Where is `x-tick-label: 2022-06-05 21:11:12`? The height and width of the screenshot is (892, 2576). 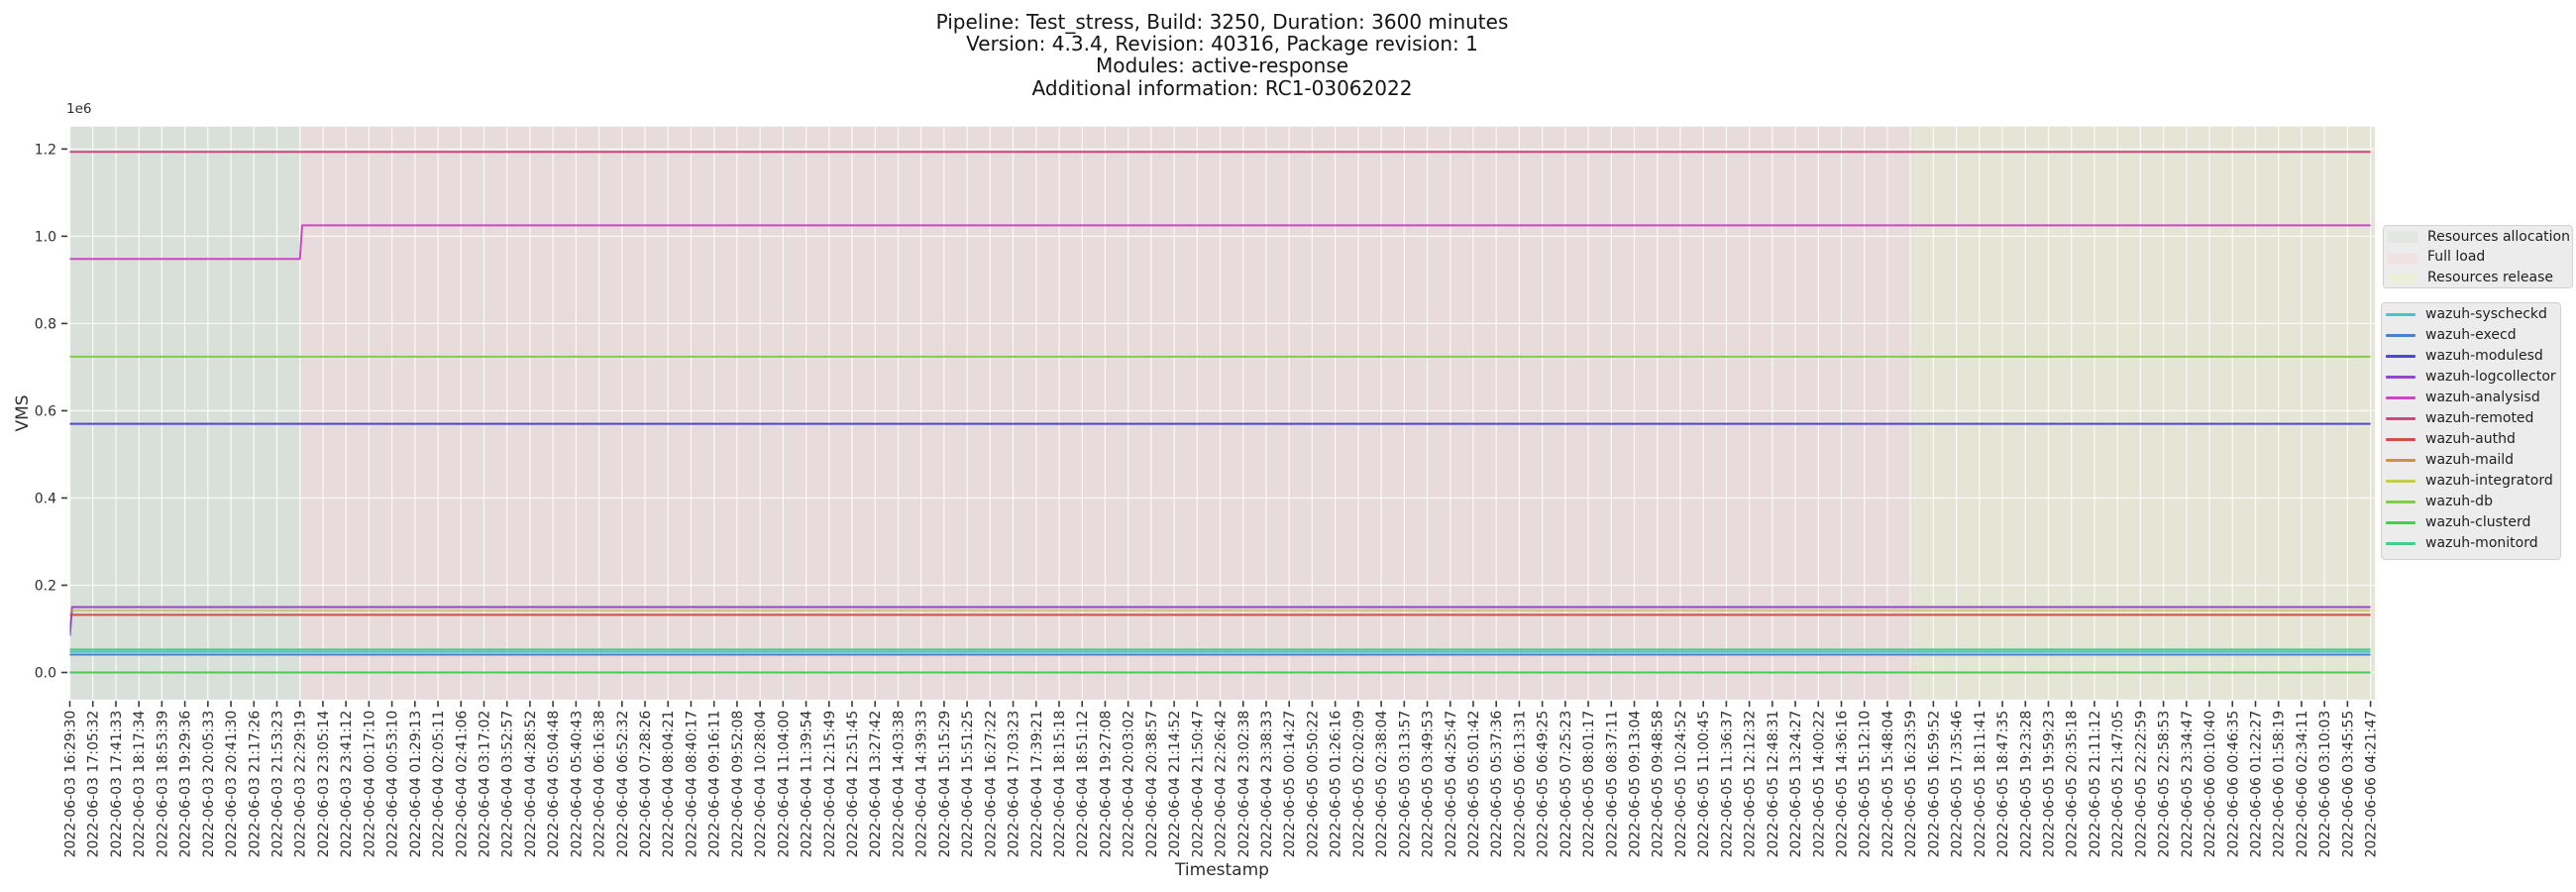 x-tick-label: 2022-06-05 21:11:12 is located at coordinates (2095, 784).